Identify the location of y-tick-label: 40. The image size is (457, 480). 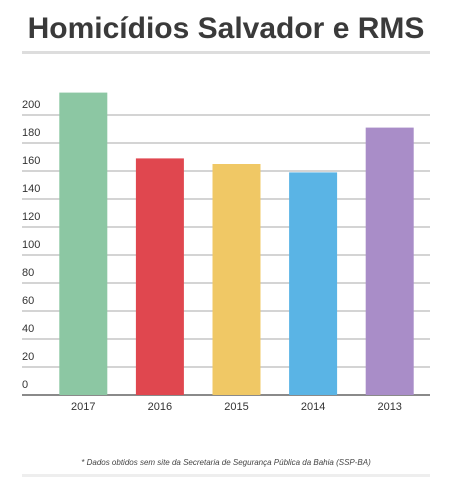
(28, 329).